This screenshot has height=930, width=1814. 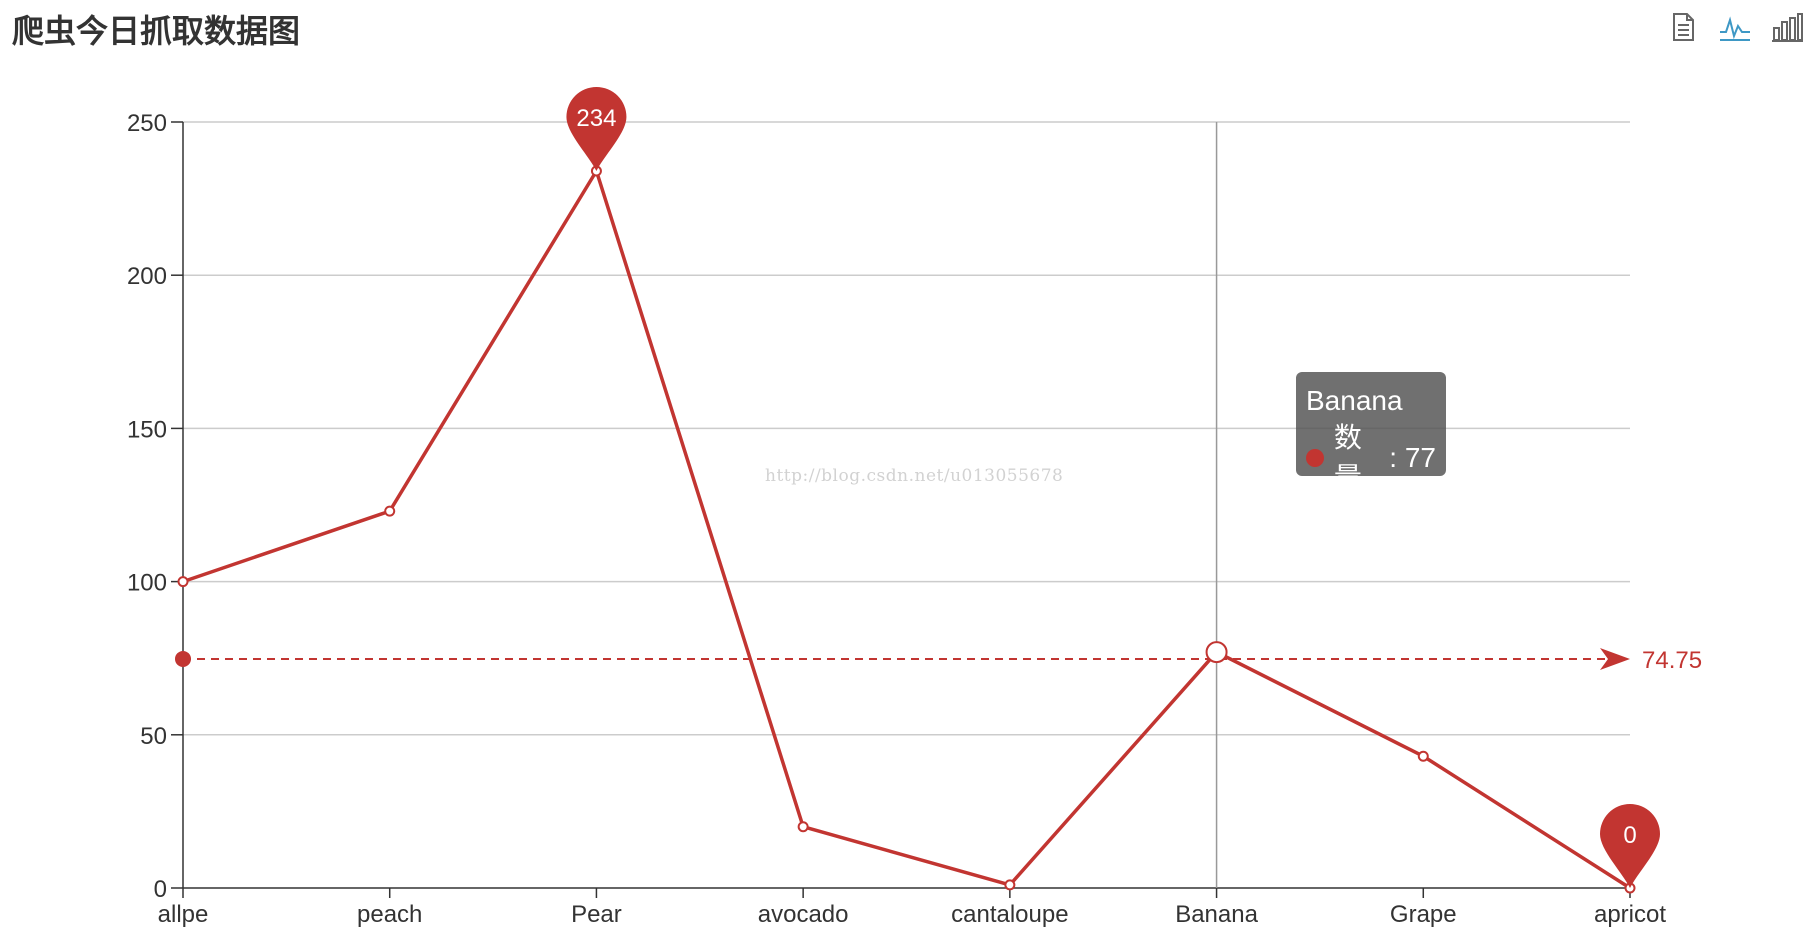 I want to click on tooltip: Banana 数量 : 77, so click(x=1371, y=432).